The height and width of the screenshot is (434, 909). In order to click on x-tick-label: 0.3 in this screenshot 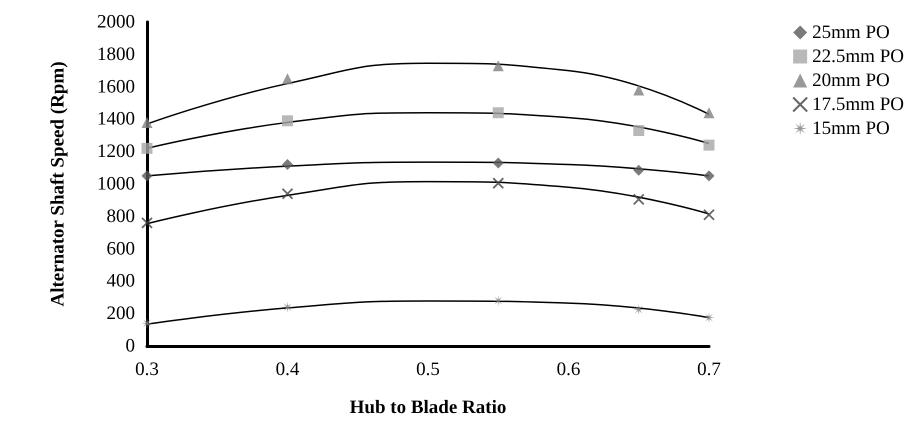, I will do `click(147, 369)`.